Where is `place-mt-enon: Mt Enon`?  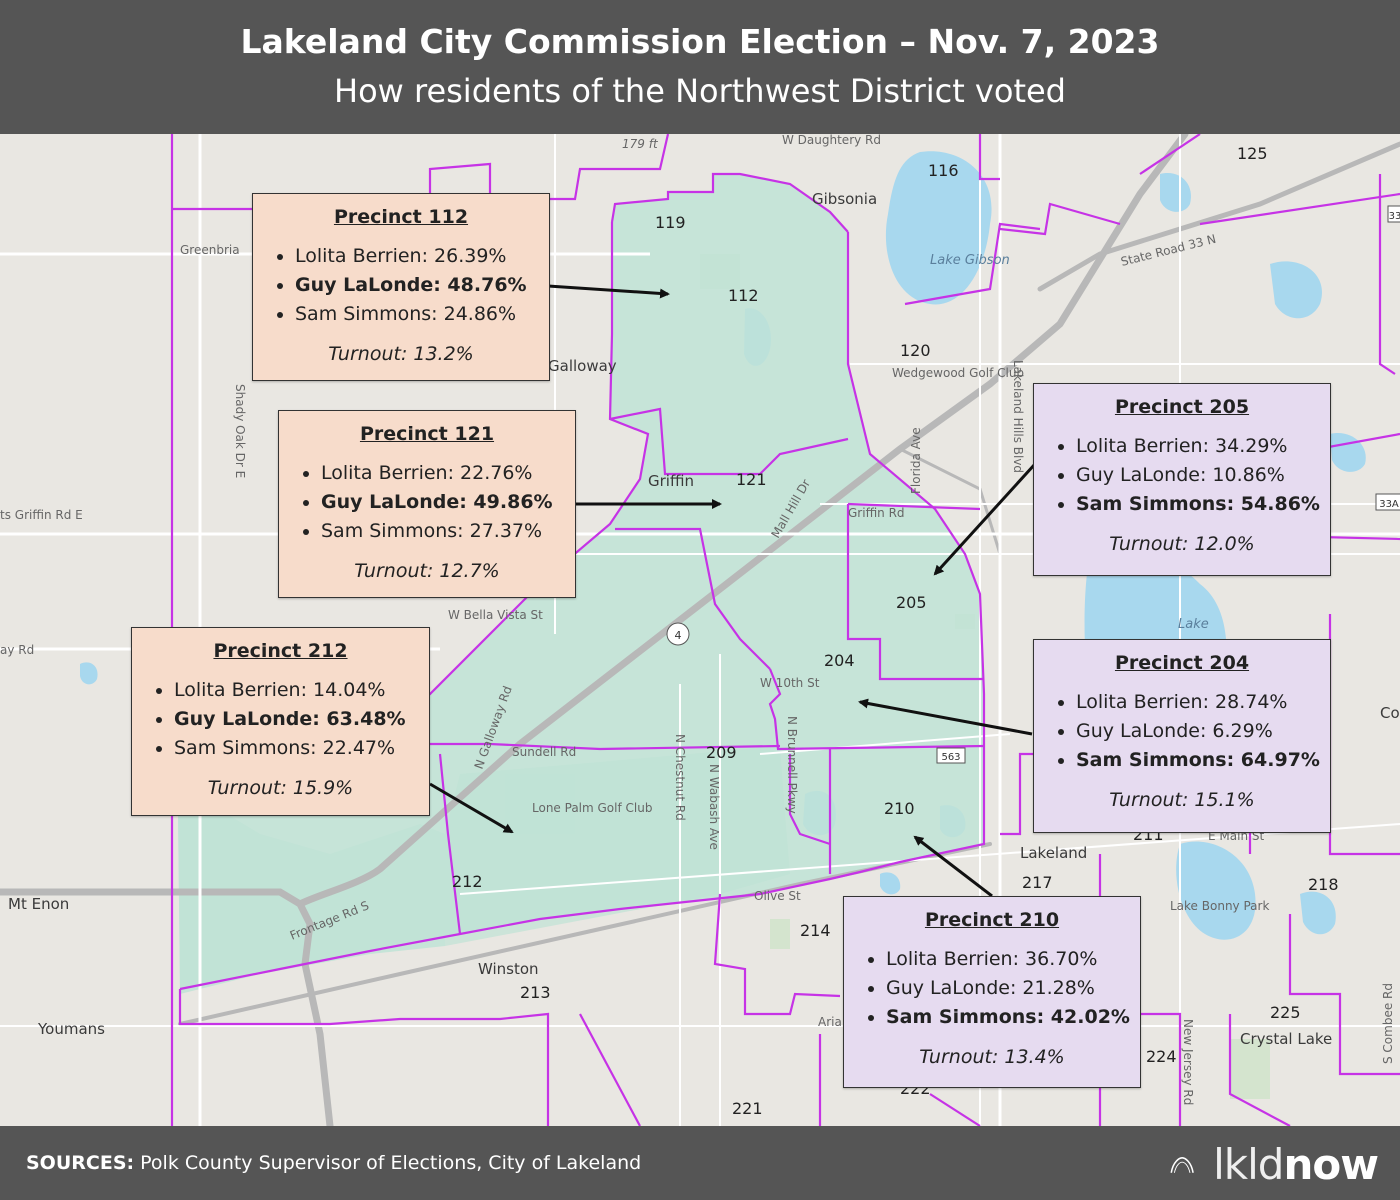 place-mt-enon: Mt Enon is located at coordinates (38, 904).